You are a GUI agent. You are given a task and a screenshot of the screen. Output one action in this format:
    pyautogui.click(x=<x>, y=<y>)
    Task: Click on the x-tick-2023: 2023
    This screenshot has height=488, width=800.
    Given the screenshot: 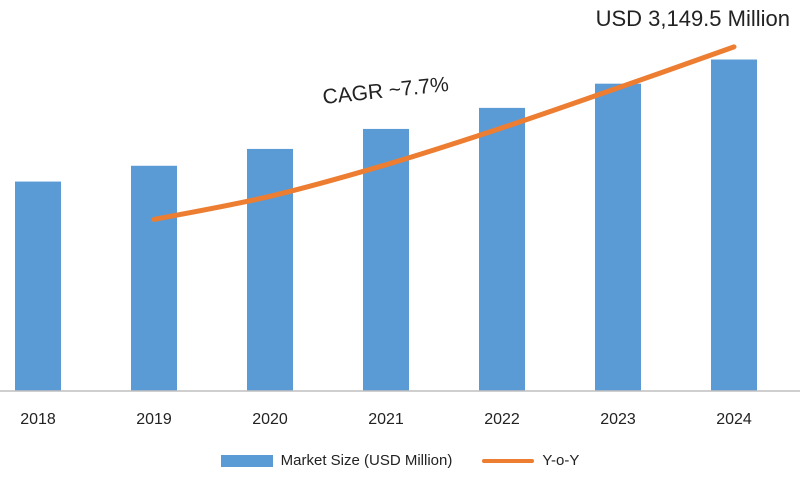 What is the action you would take?
    pyautogui.click(x=618, y=419)
    